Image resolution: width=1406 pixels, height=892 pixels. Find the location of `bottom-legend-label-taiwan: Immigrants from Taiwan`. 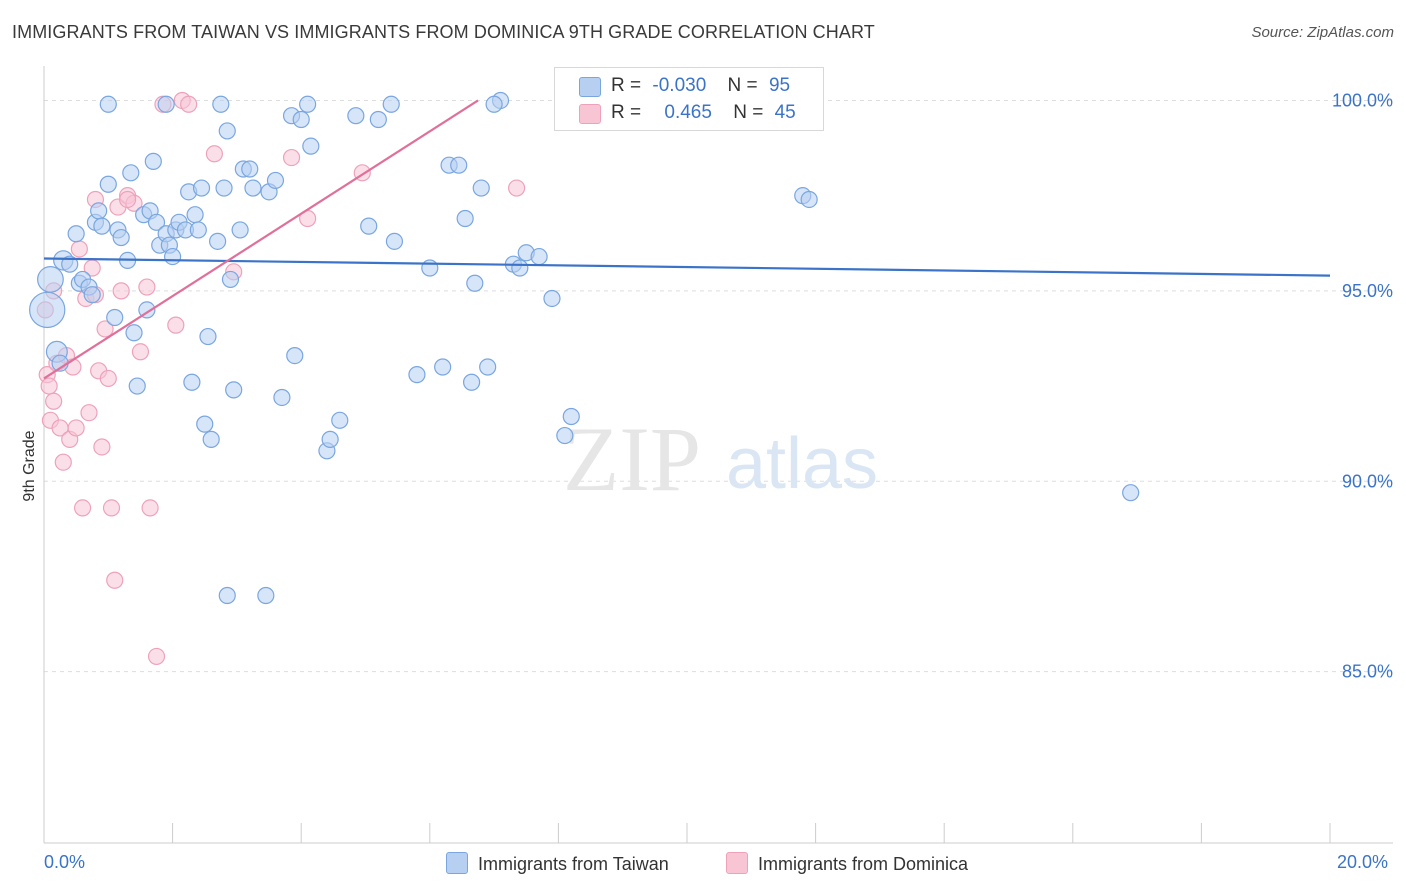

bottom-legend-label-taiwan: Immigrants from Taiwan is located at coordinates (573, 864).